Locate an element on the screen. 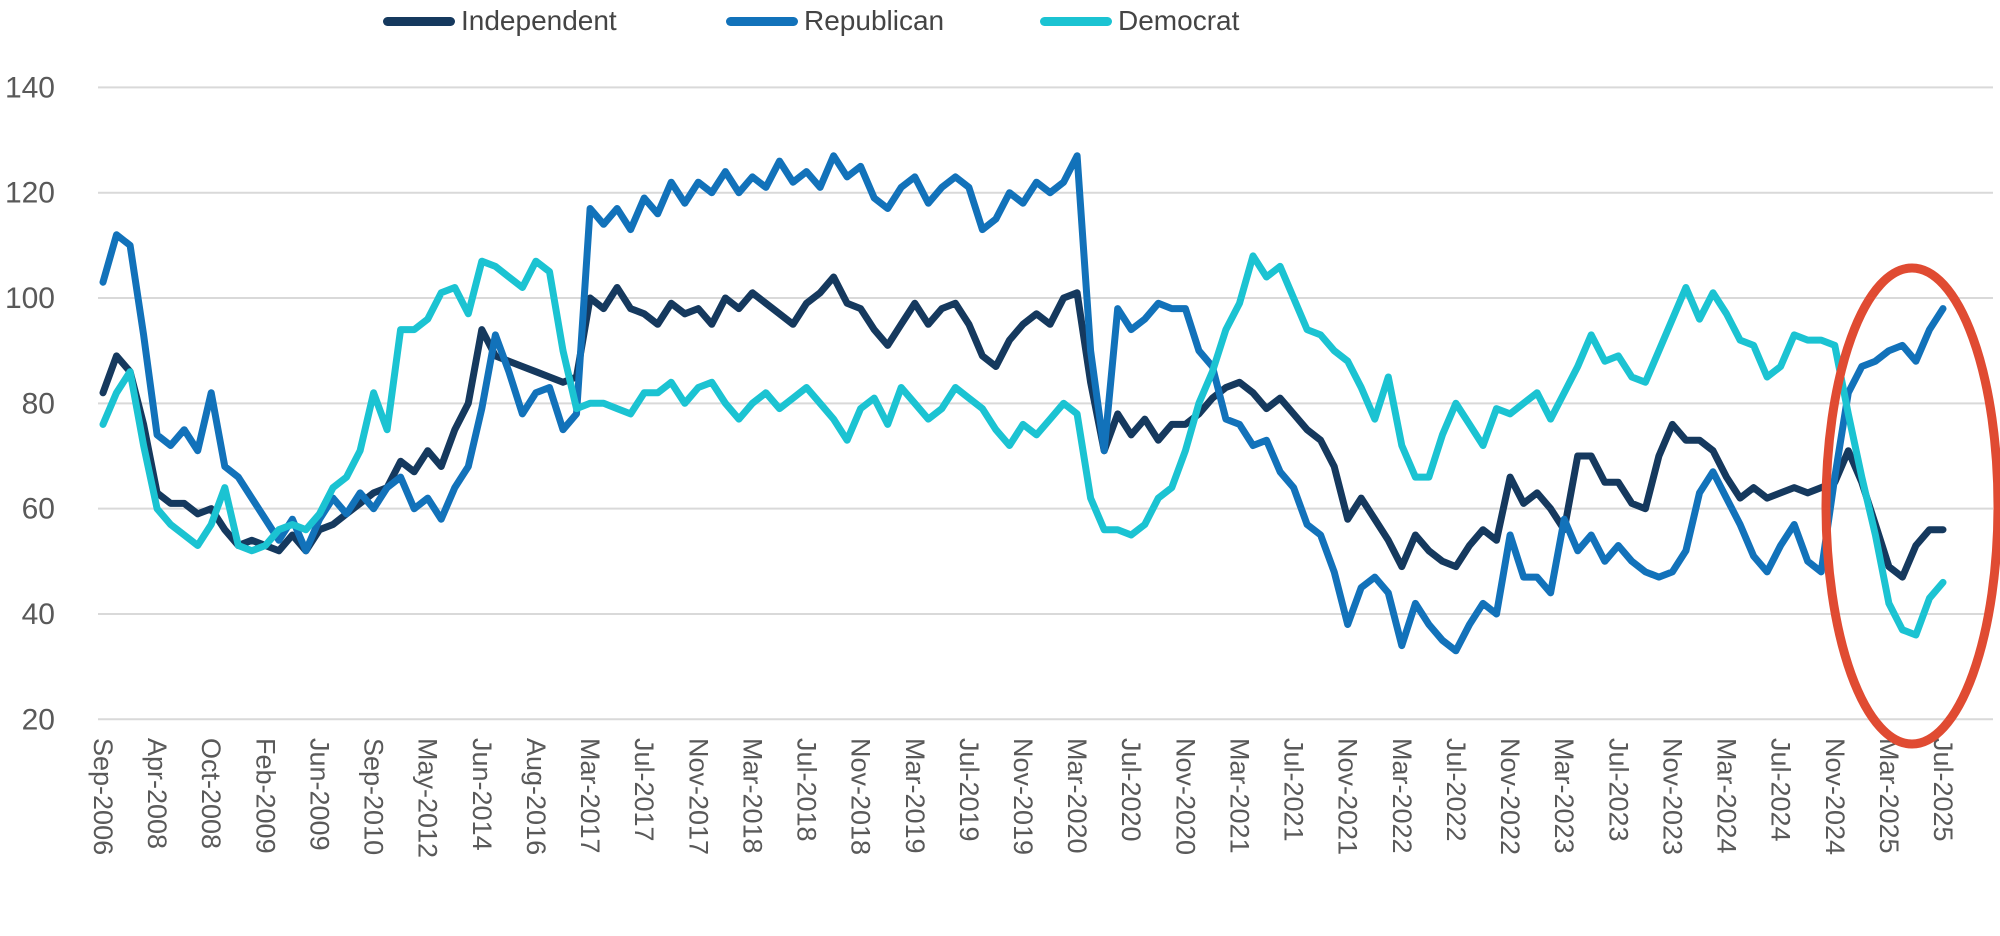 This screenshot has width=2000, height=936. x-axis-tick-label: Mar-2017 is located at coordinates (590, 796).